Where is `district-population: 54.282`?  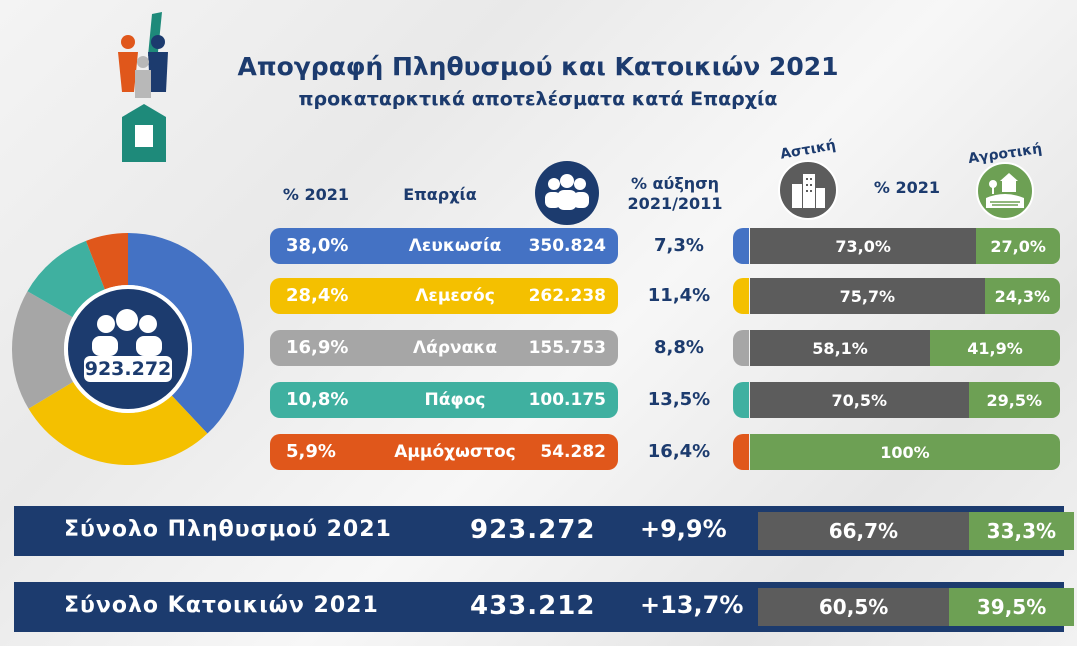
district-population: 54.282 is located at coordinates (573, 452).